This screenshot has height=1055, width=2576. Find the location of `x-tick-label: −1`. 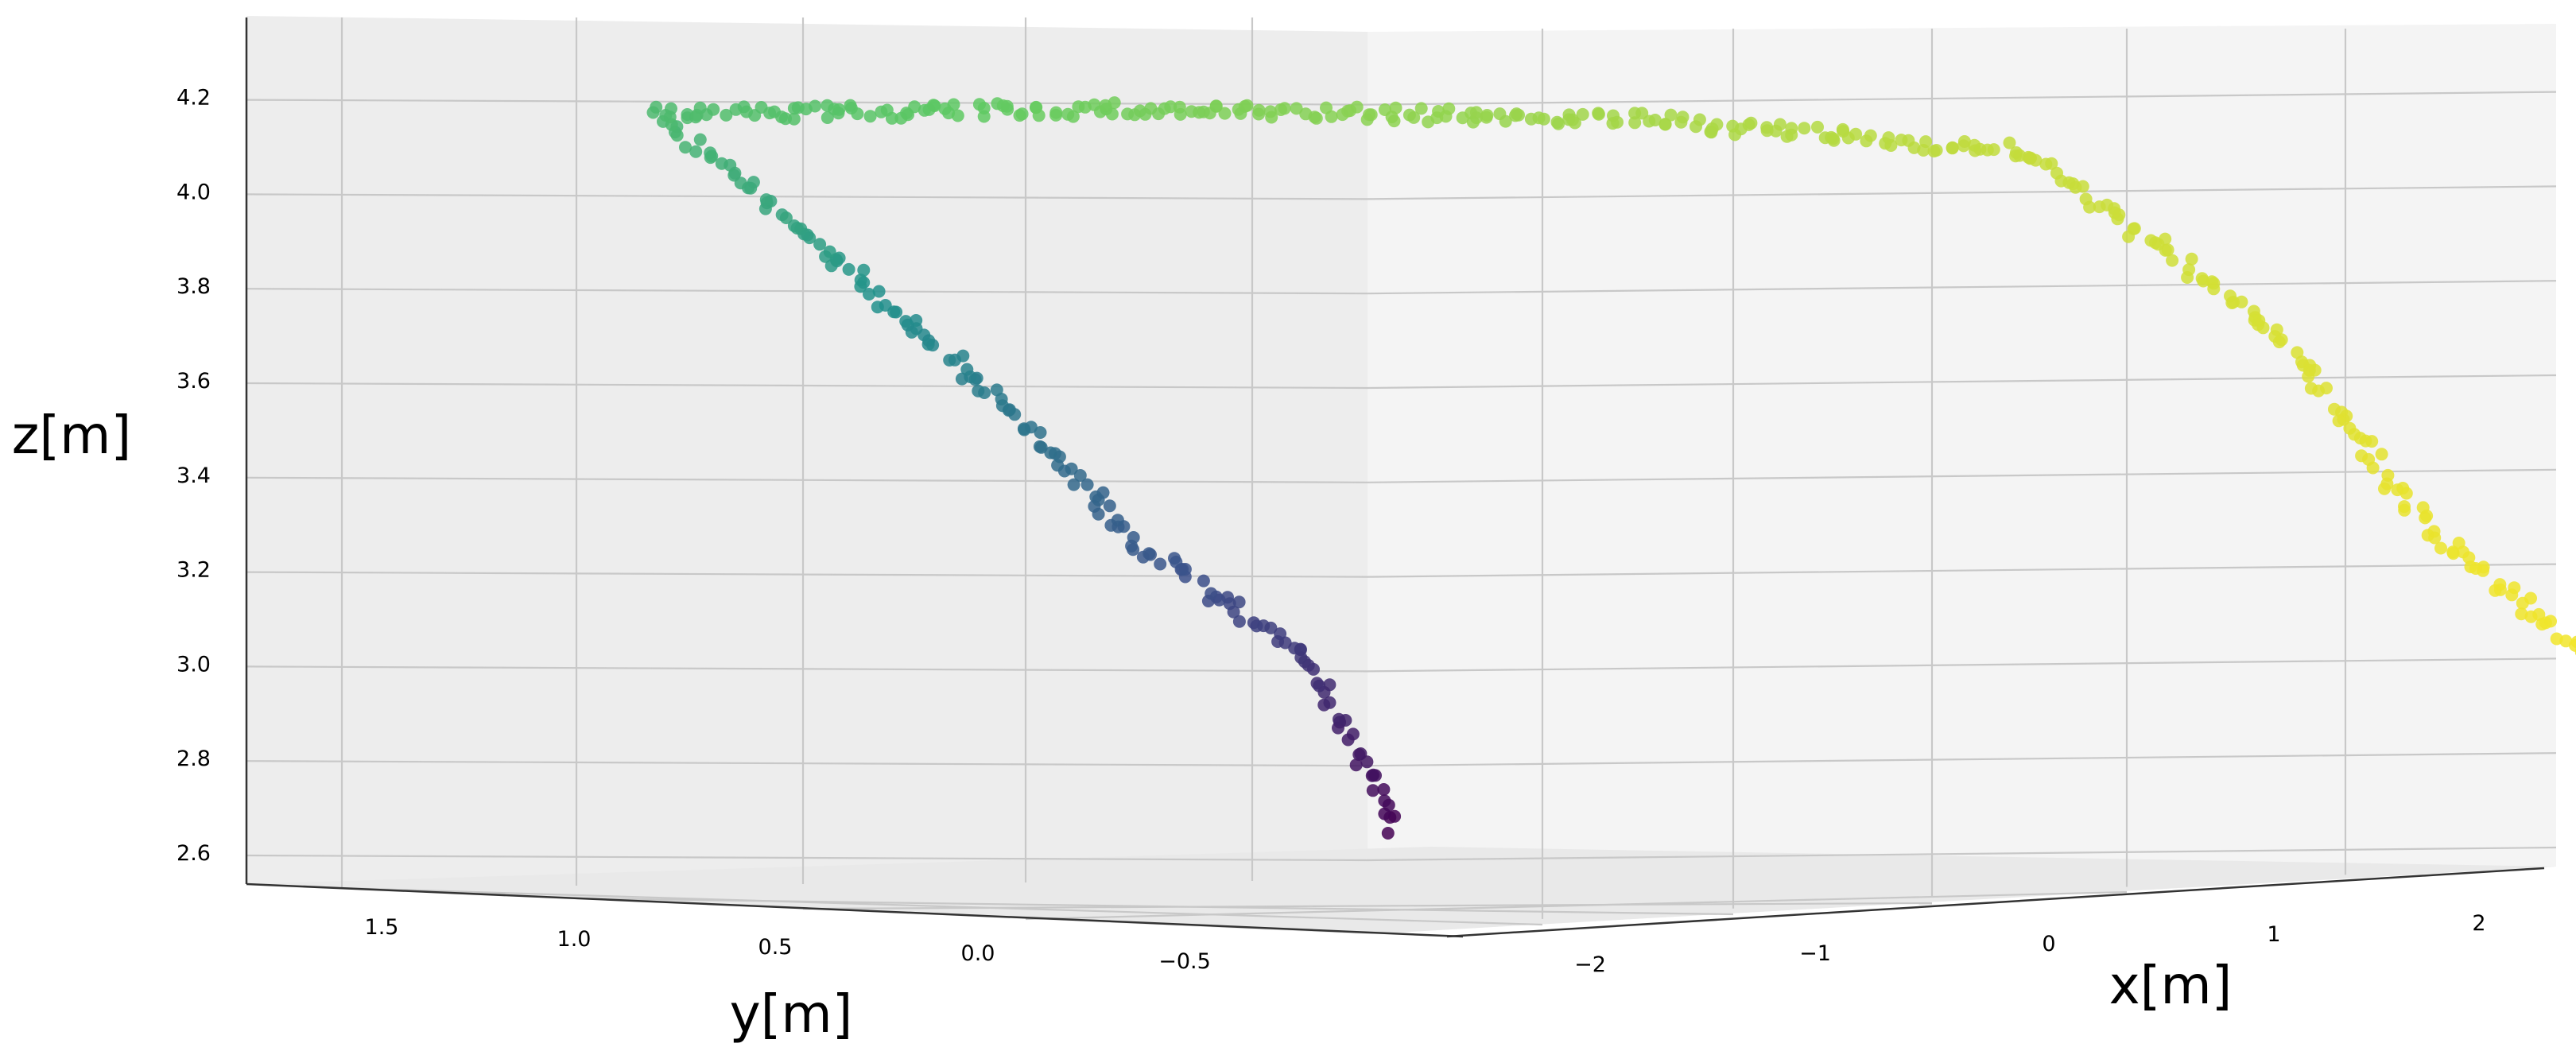

x-tick-label: −1 is located at coordinates (1815, 954).